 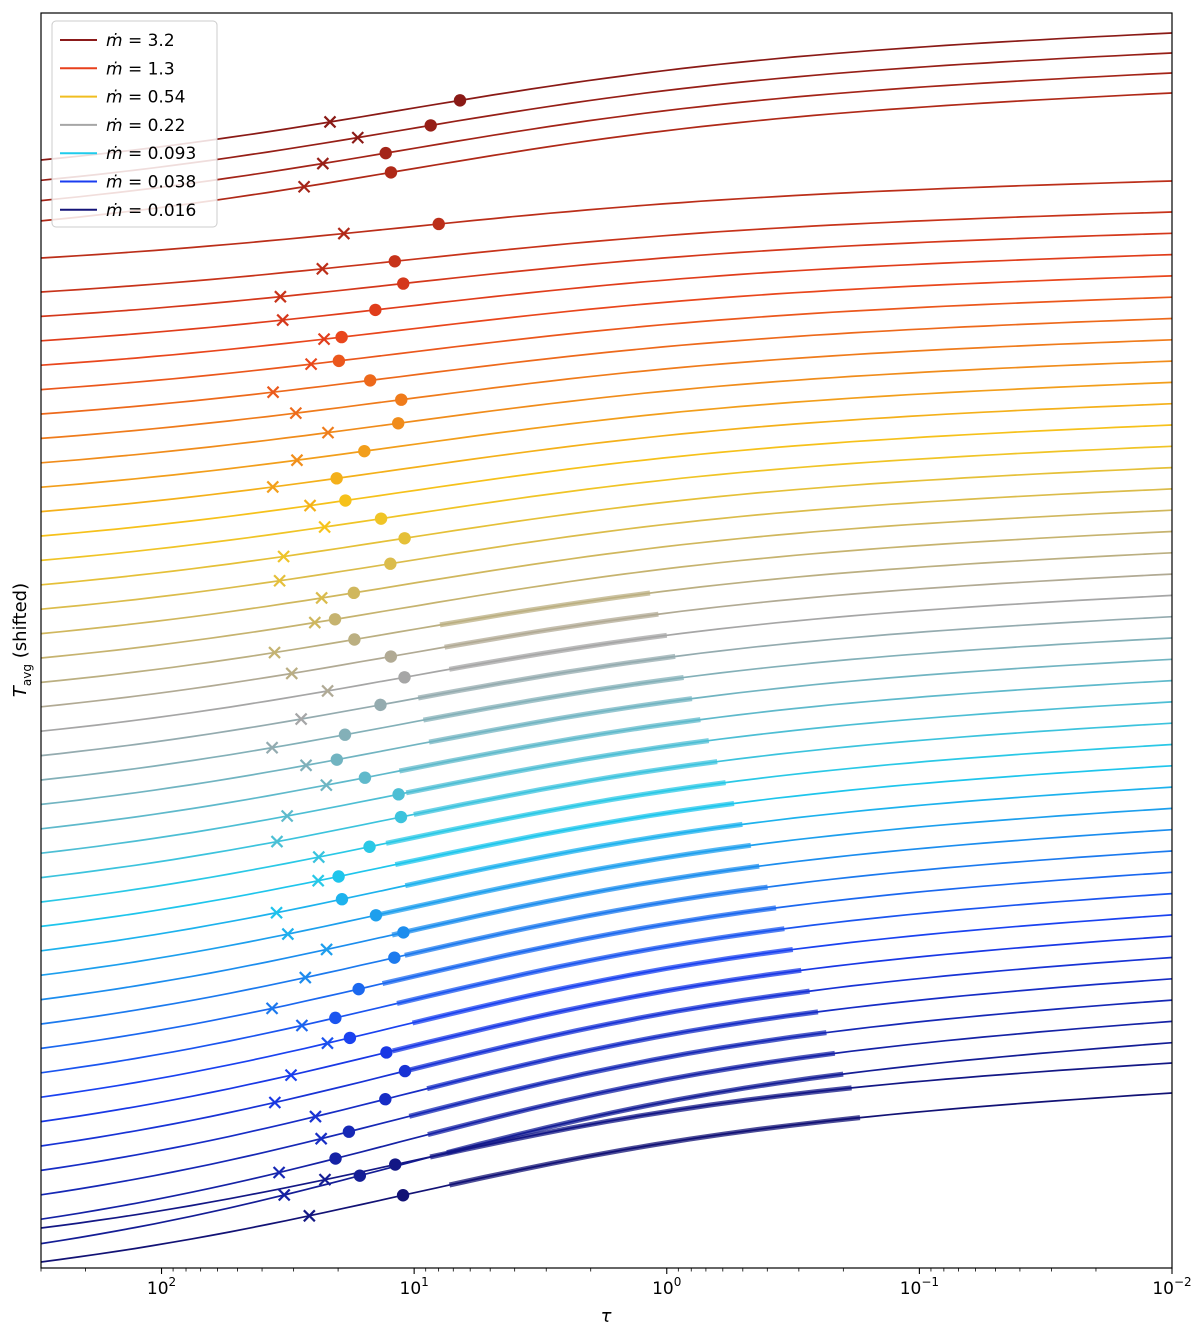 I want to click on legend-box, so click(x=134, y=124).